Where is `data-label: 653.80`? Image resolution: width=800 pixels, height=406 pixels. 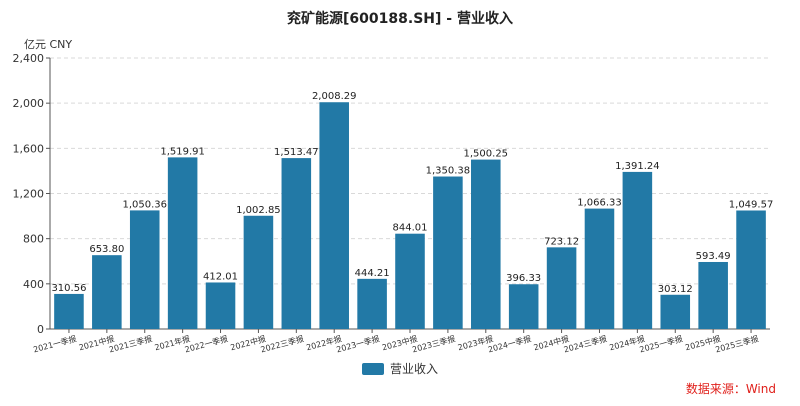
data-label: 653.80 is located at coordinates (106, 249).